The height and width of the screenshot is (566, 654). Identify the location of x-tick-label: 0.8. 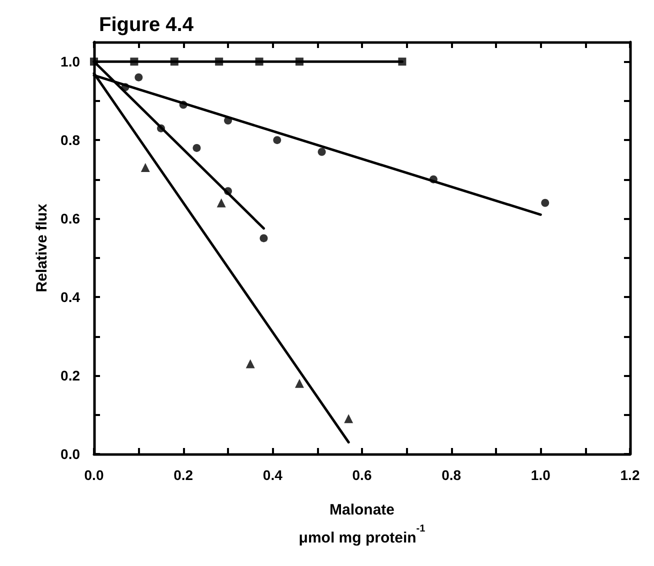
(452, 475).